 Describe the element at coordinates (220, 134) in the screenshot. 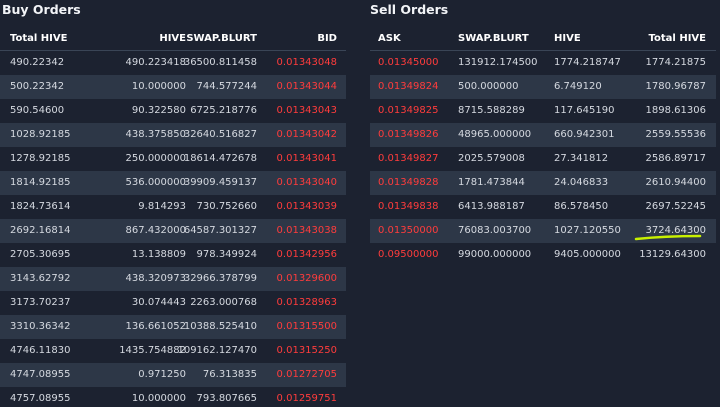

I see `amount-cell: 32640.516827` at that location.